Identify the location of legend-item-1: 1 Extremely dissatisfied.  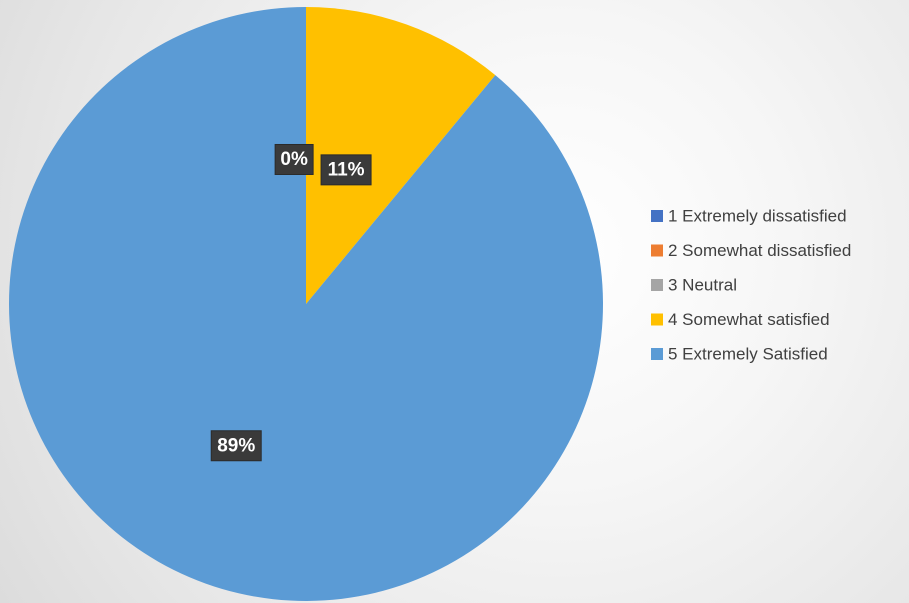
(749, 216).